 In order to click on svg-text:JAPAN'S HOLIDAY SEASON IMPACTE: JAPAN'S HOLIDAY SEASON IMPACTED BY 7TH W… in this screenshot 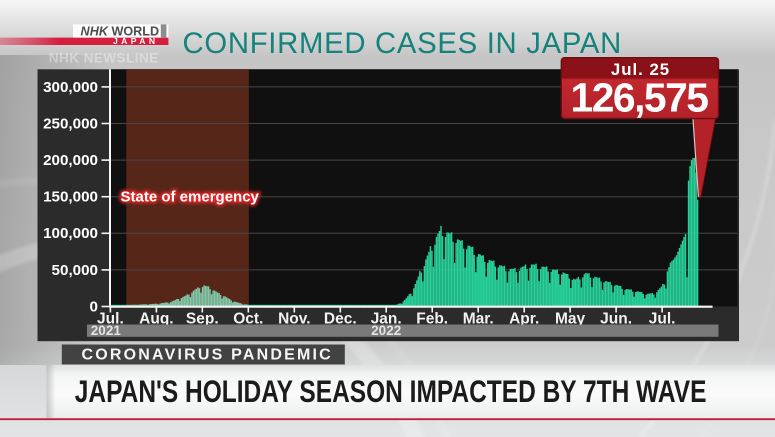, I will do `click(391, 392)`.